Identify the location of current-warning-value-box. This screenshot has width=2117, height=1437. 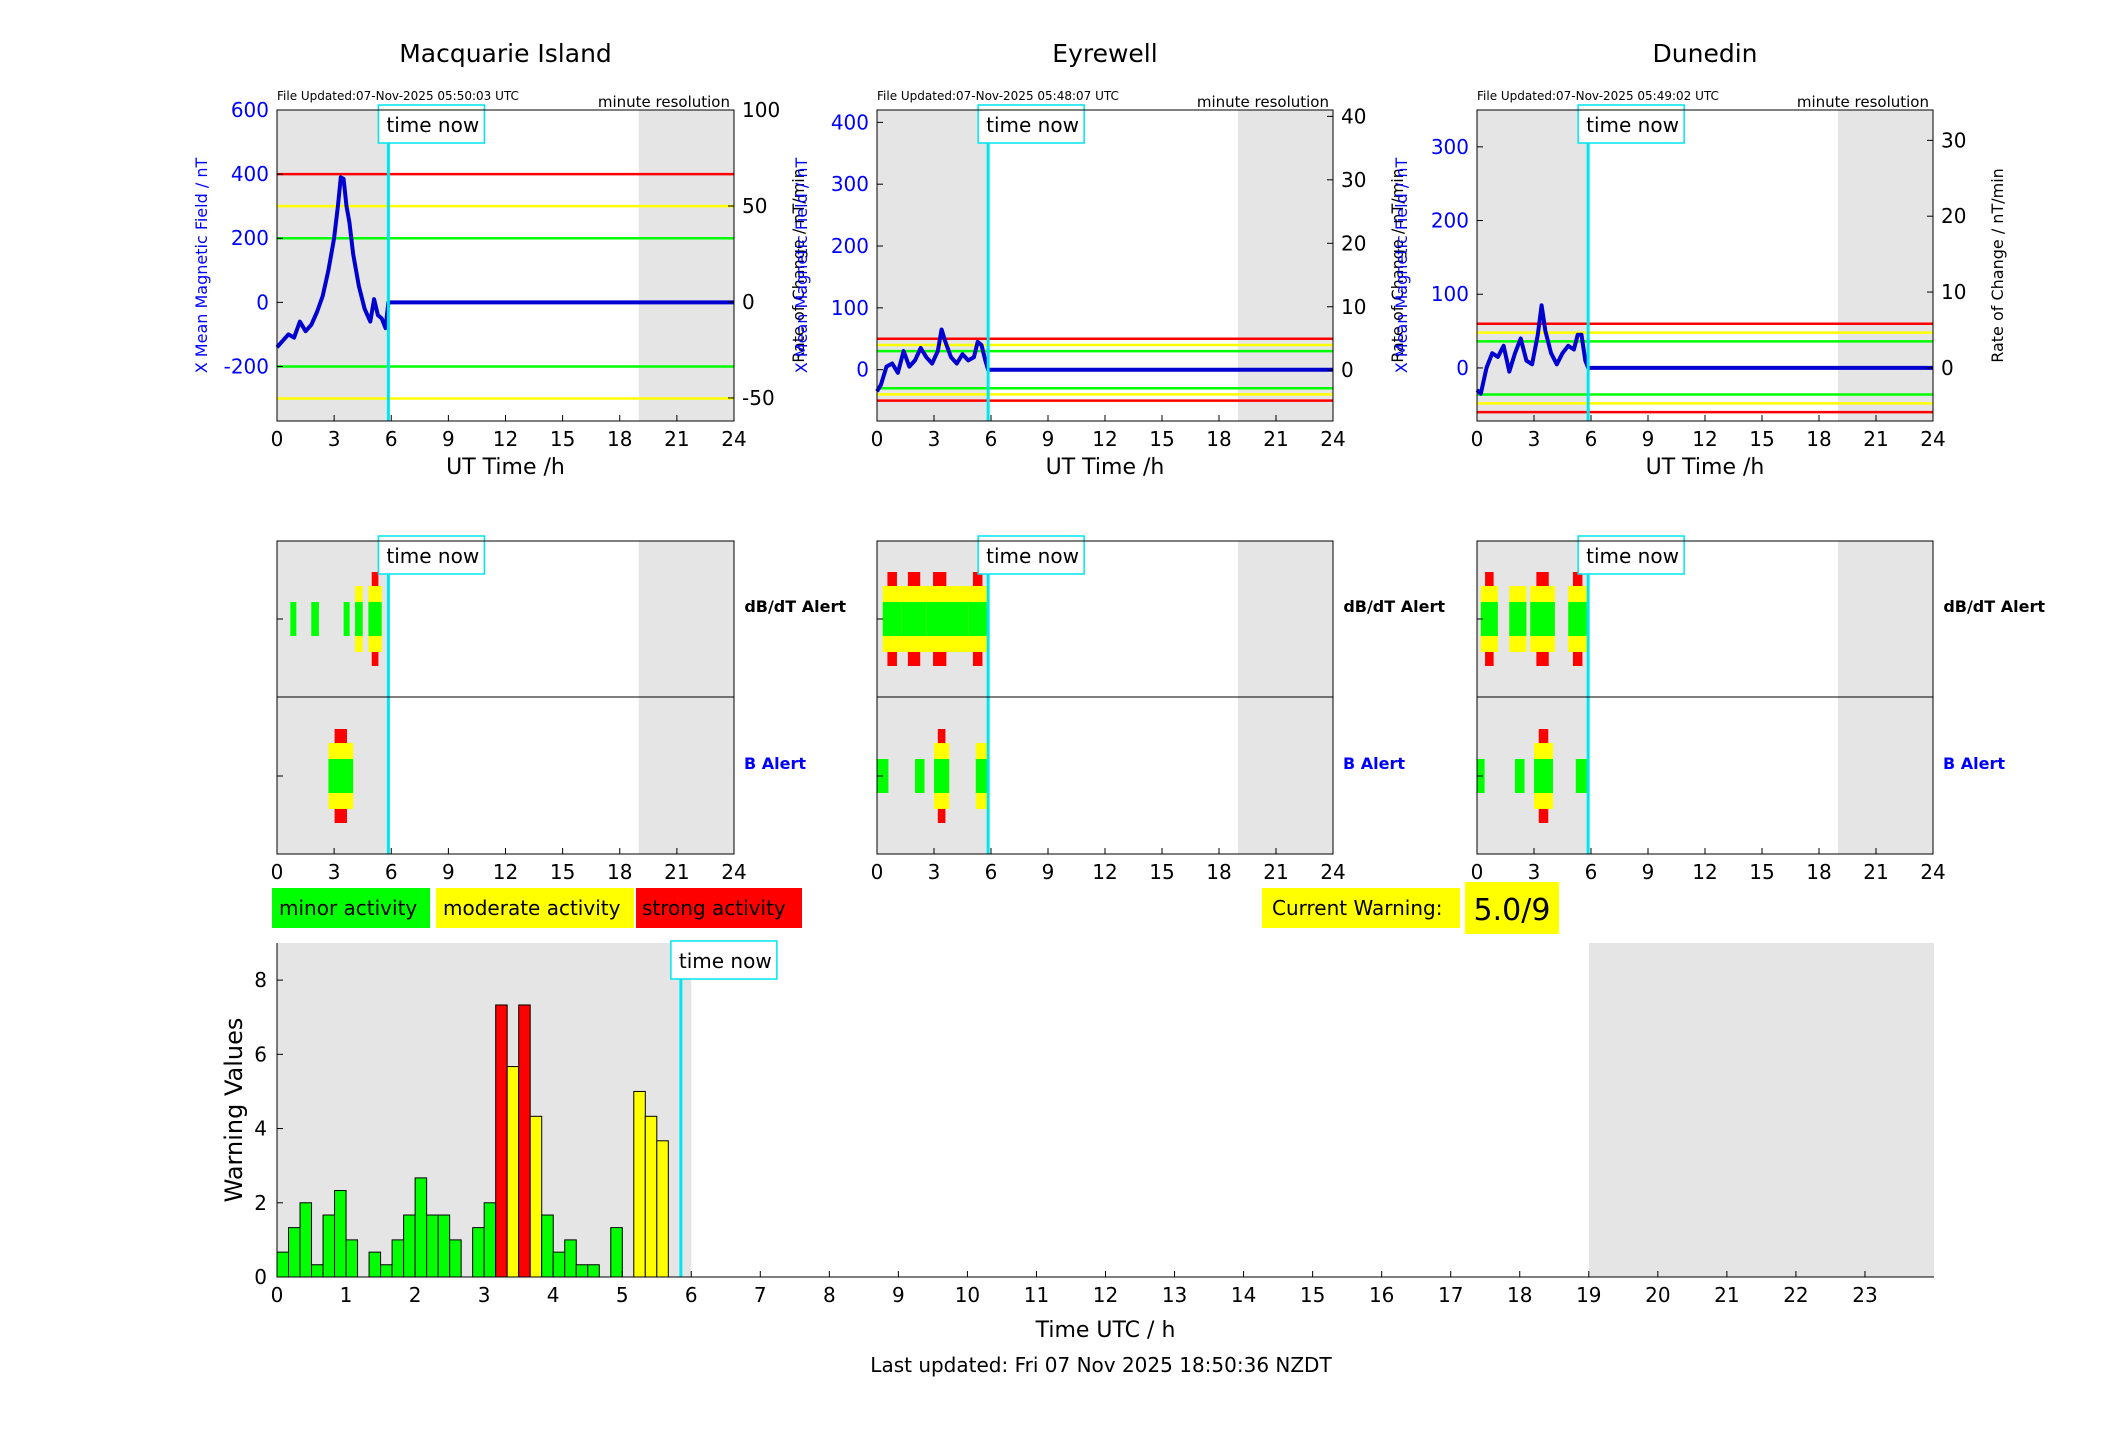
(1512, 908).